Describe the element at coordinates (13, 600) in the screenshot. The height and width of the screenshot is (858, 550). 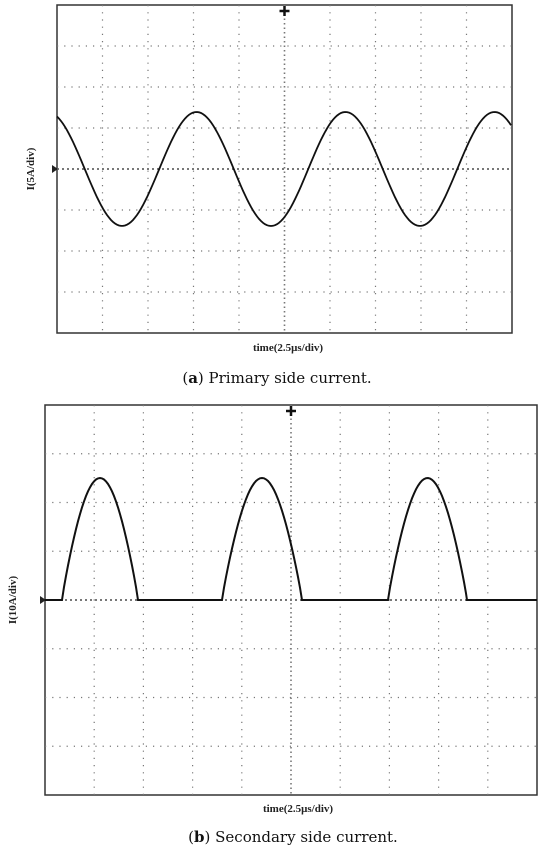
I see `y-axis-label: I(10A/div)` at that location.